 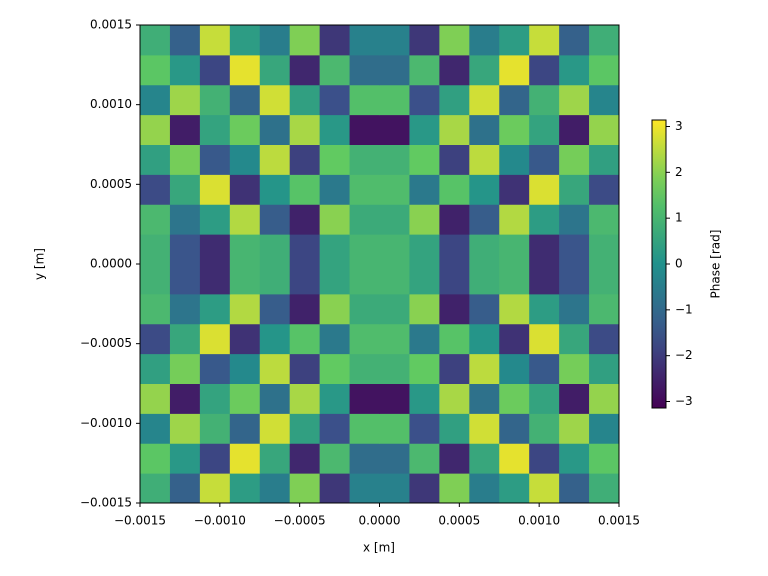 What do you see at coordinates (619, 521) in the screenshot?
I see `x-tick-label: 0.0015` at bounding box center [619, 521].